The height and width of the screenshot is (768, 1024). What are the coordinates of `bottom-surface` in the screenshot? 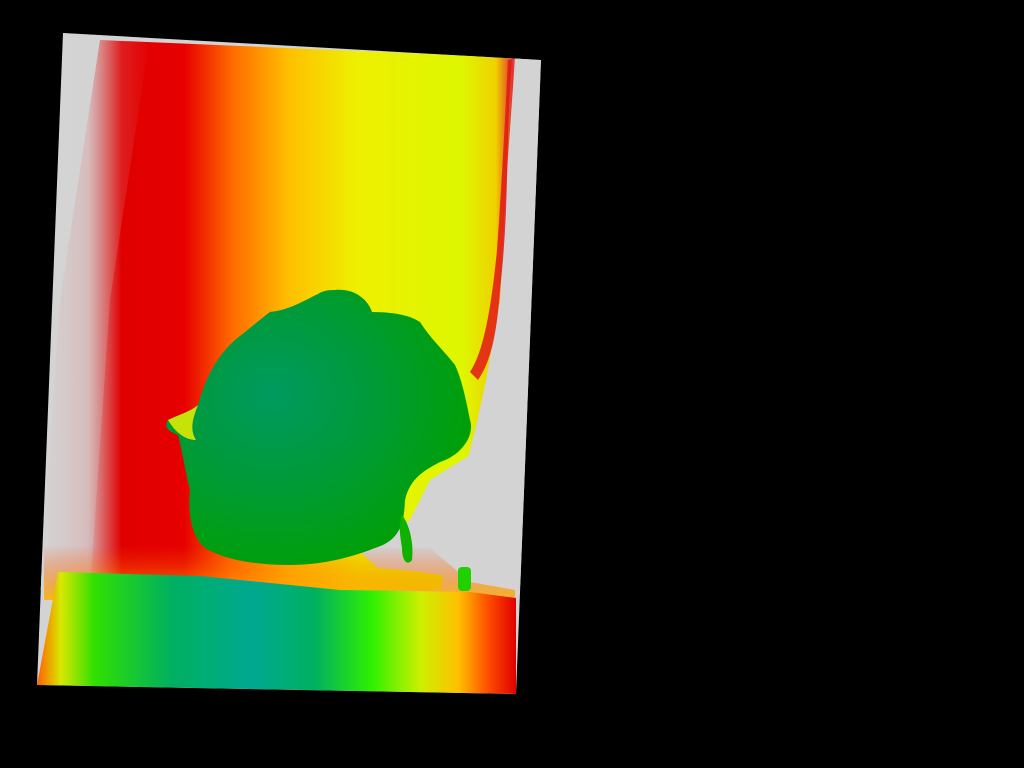 It's located at (276, 633).